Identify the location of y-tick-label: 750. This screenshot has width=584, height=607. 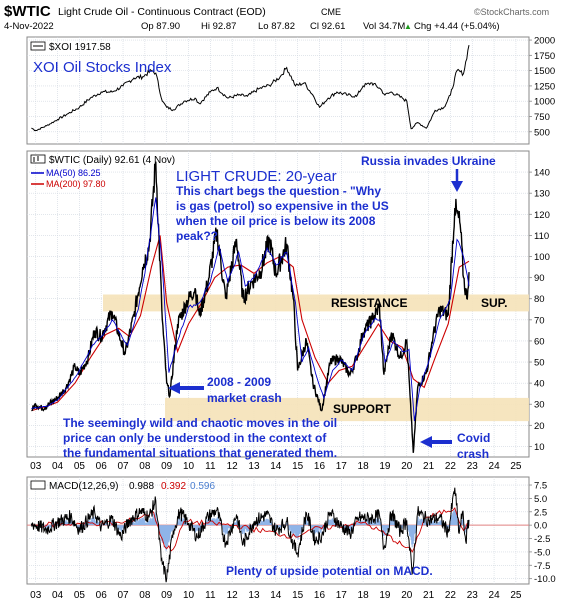
(542, 117).